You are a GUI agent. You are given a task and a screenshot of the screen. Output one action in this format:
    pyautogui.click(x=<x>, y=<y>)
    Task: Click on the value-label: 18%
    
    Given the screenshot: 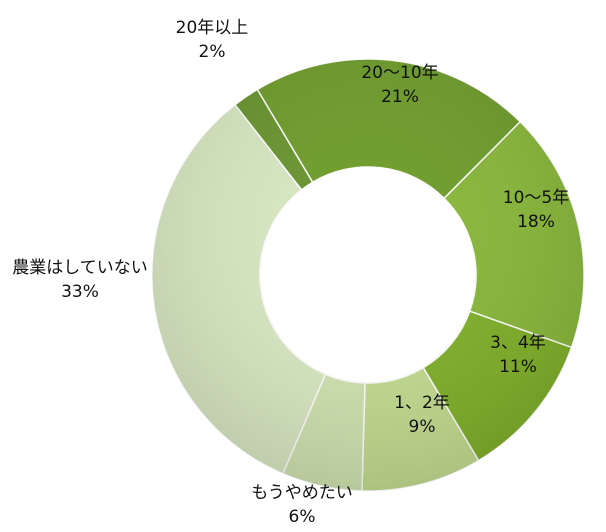 What is the action you would take?
    pyautogui.click(x=536, y=222)
    